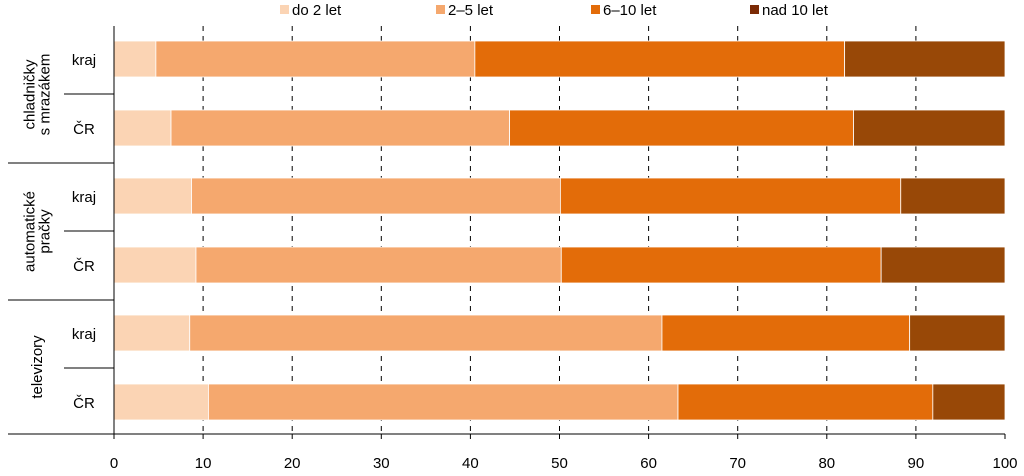 The image size is (1024, 476). Describe the element at coordinates (45, 95) in the screenshot. I see `group-label-line: s mrazákem` at that location.